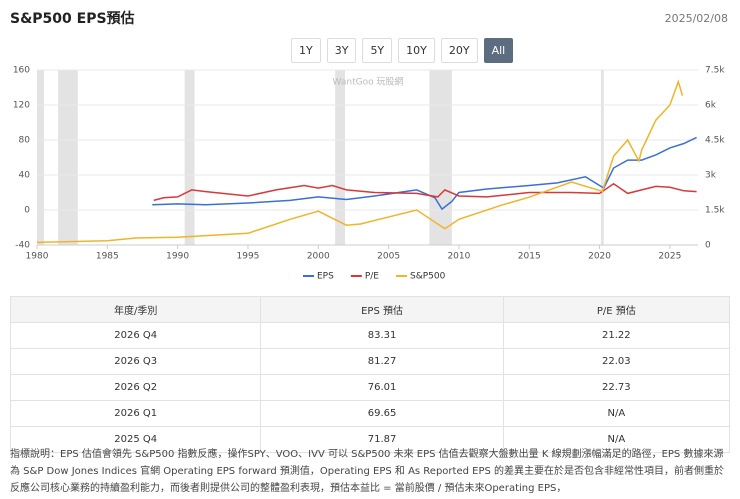  I want to click on watermark: WantGoo 玩股網, so click(368, 82).